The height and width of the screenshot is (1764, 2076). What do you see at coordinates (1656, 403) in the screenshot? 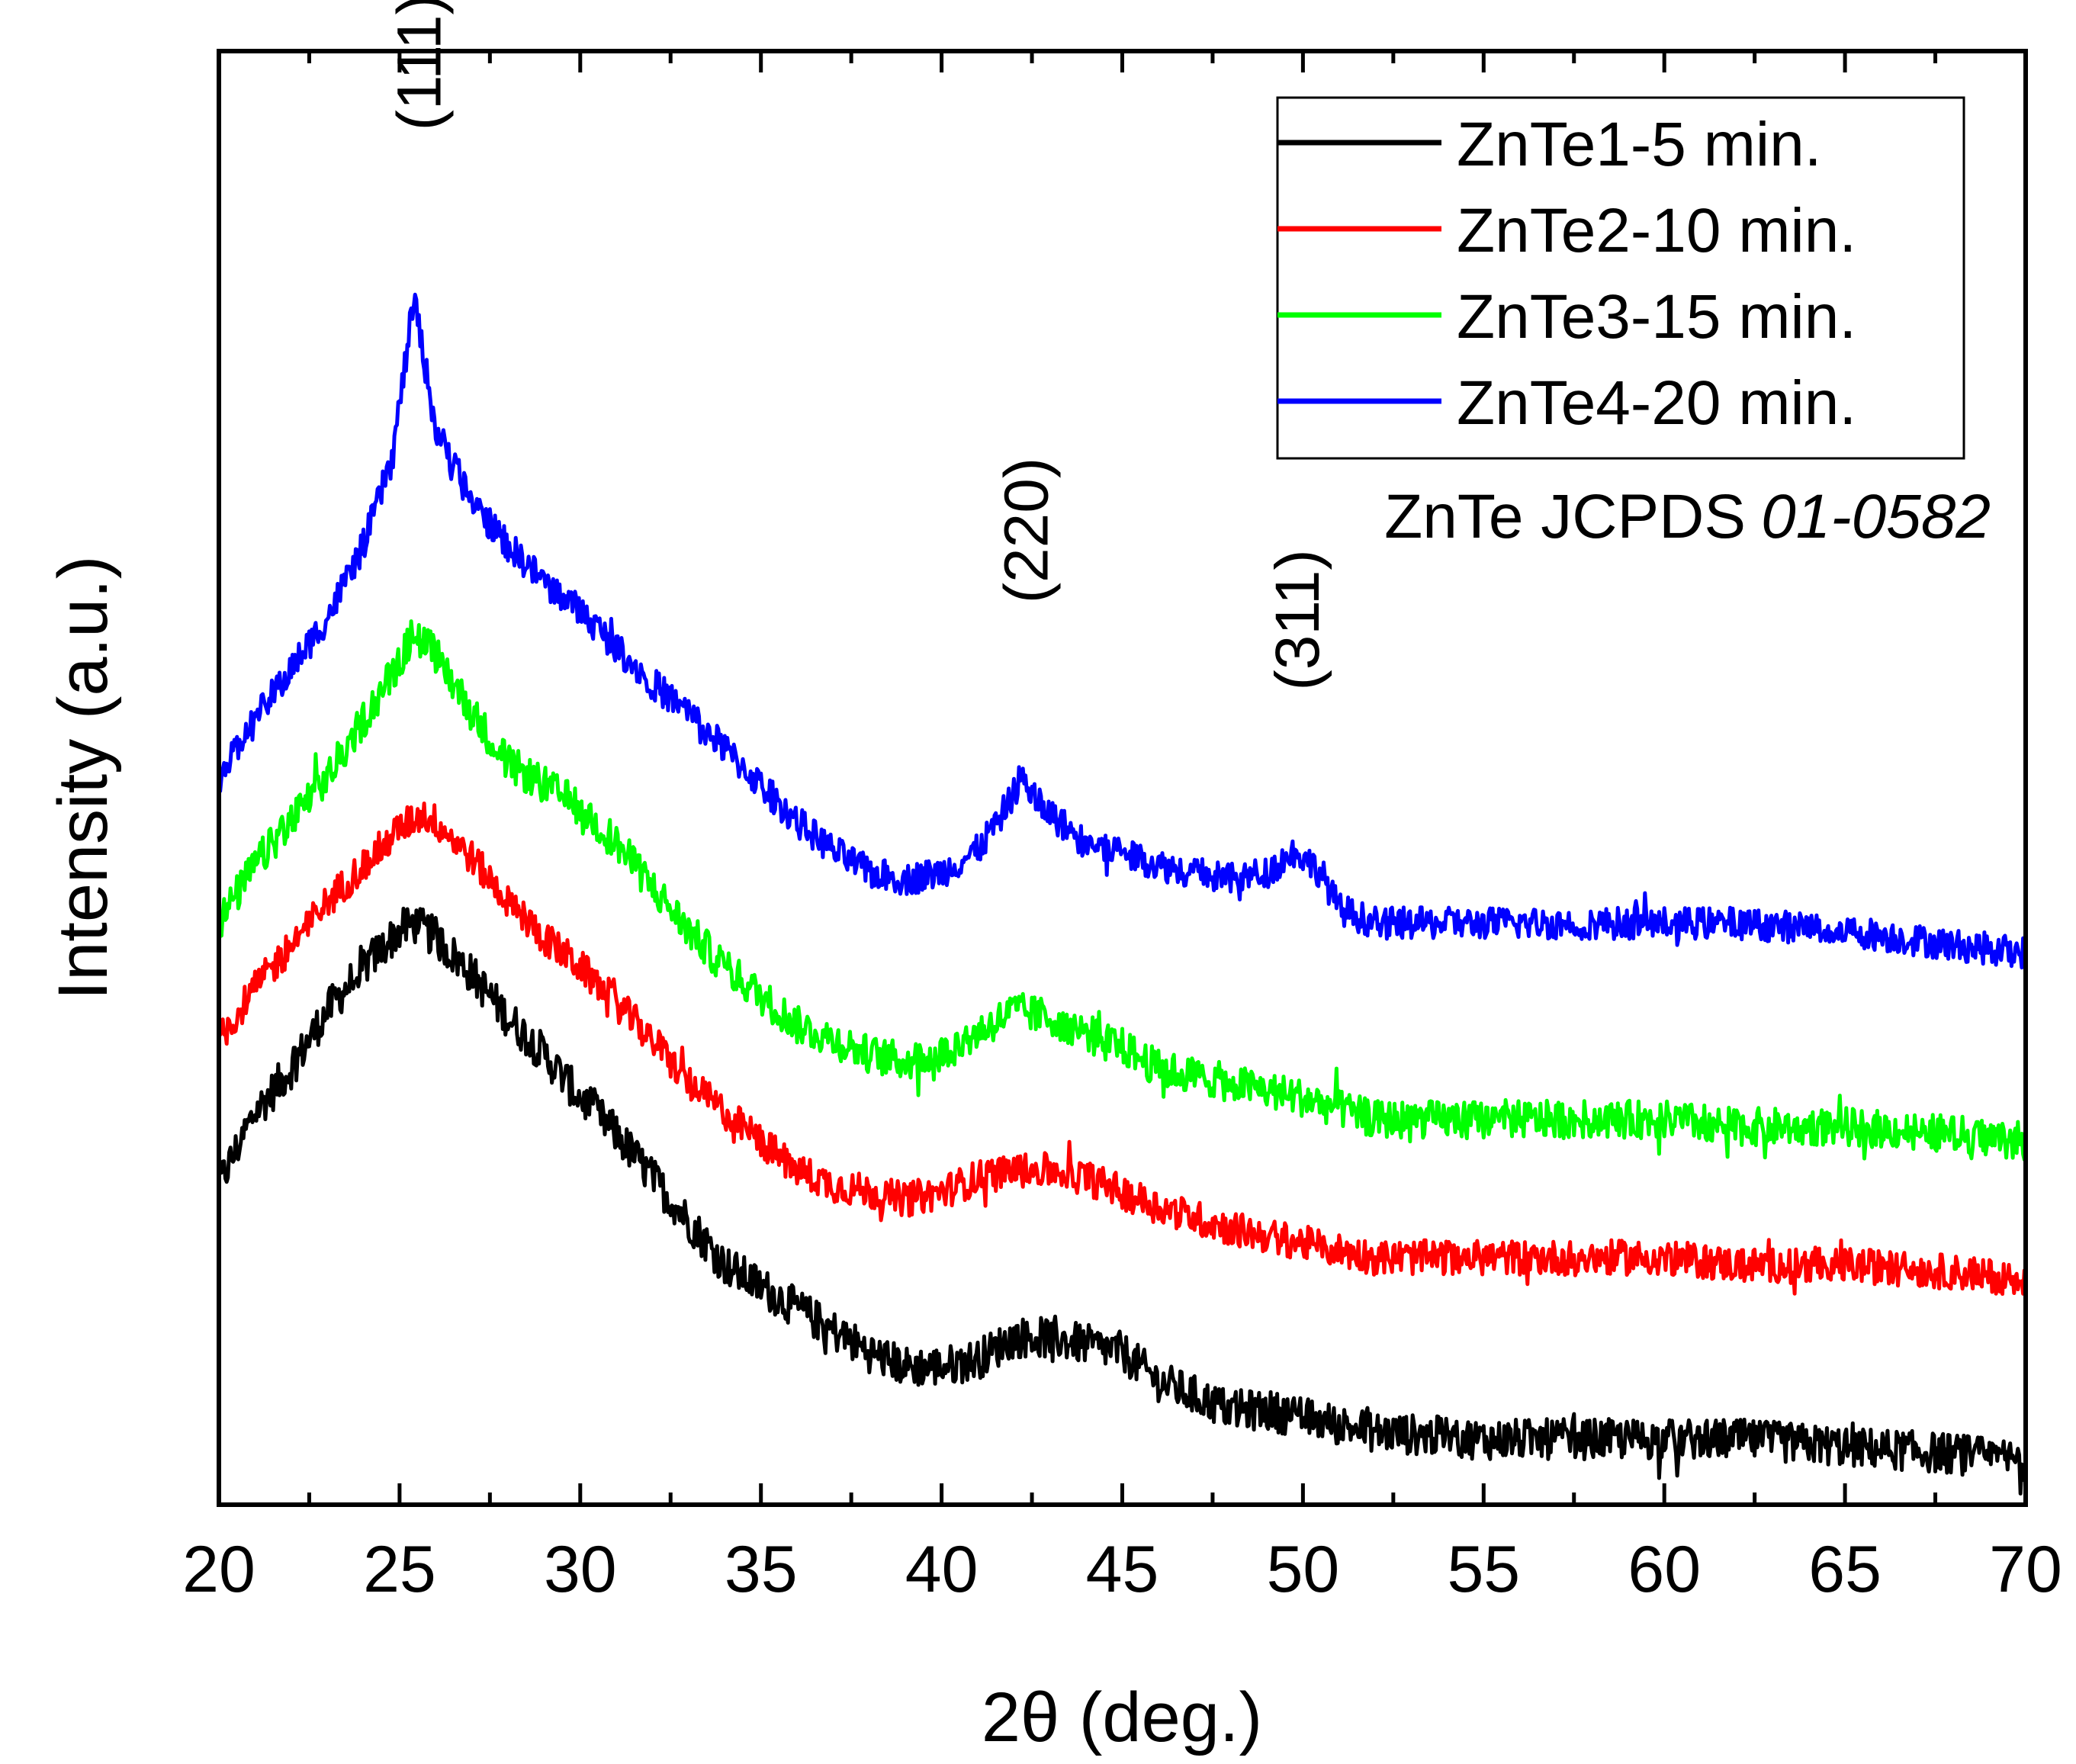
I see `legend-label-4: ZnTe4-20 min.` at bounding box center [1656, 403].